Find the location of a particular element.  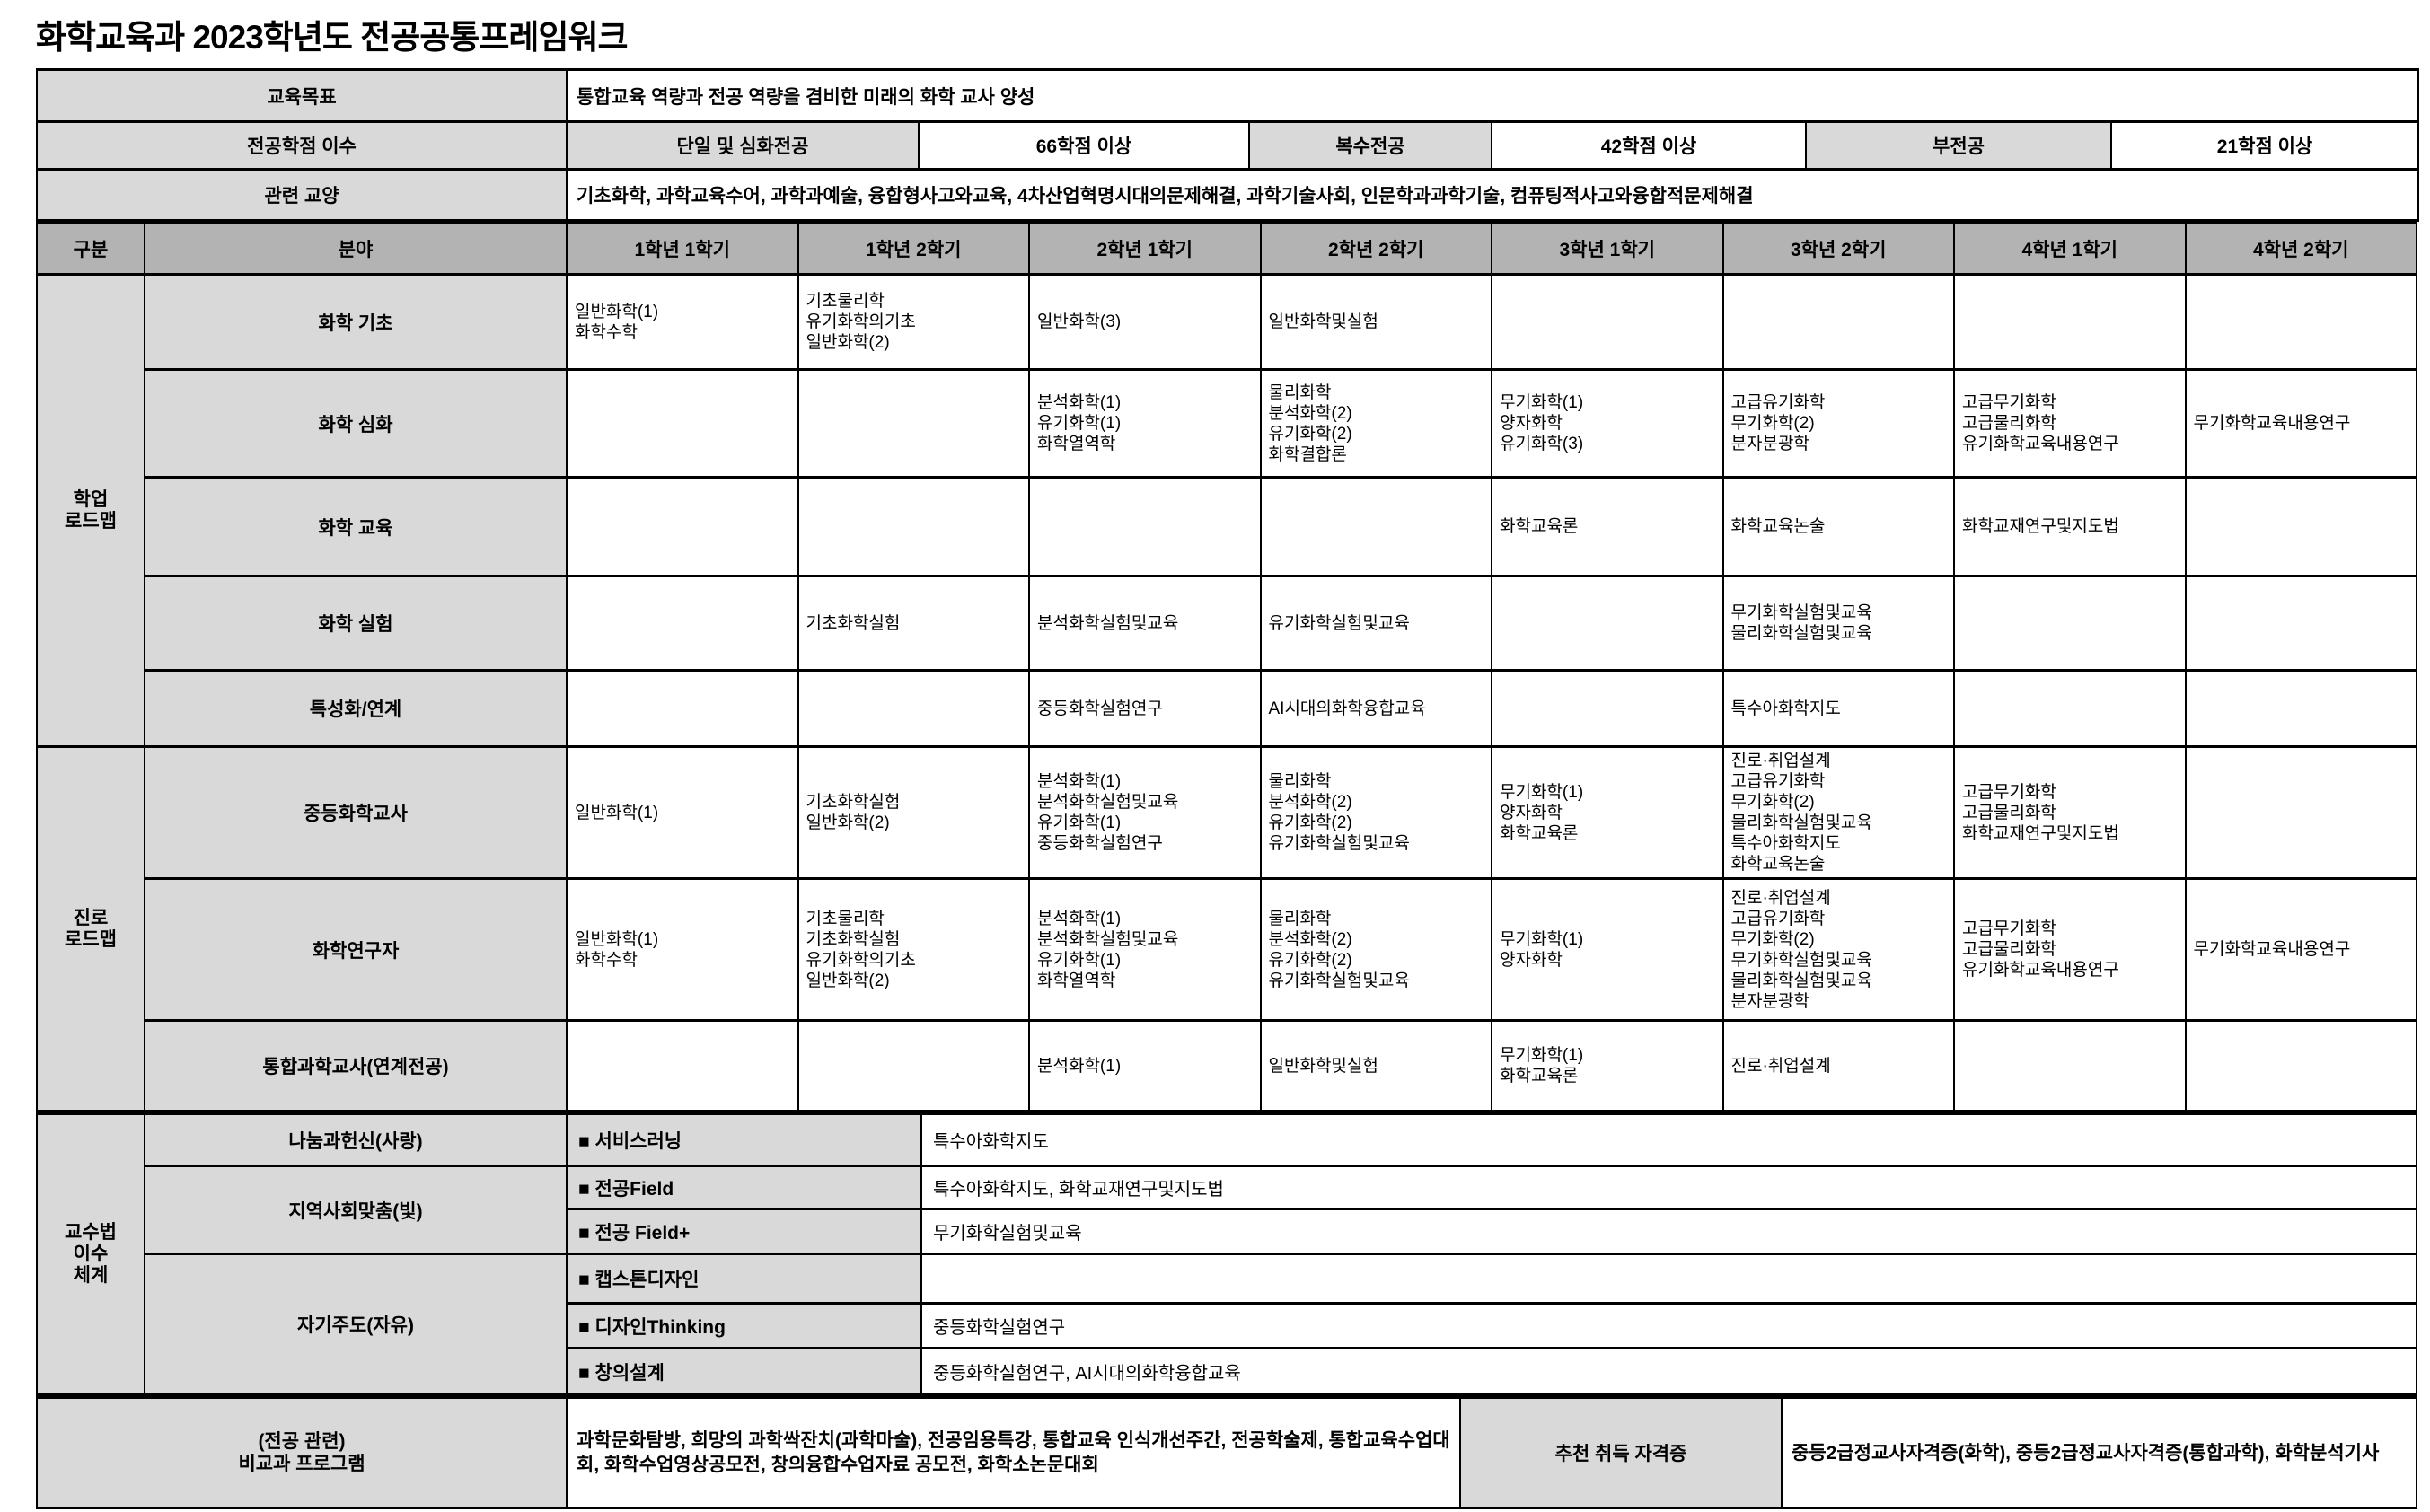

method-design-thinking-value: 중등화학실험연구 is located at coordinates (1668, 1325).